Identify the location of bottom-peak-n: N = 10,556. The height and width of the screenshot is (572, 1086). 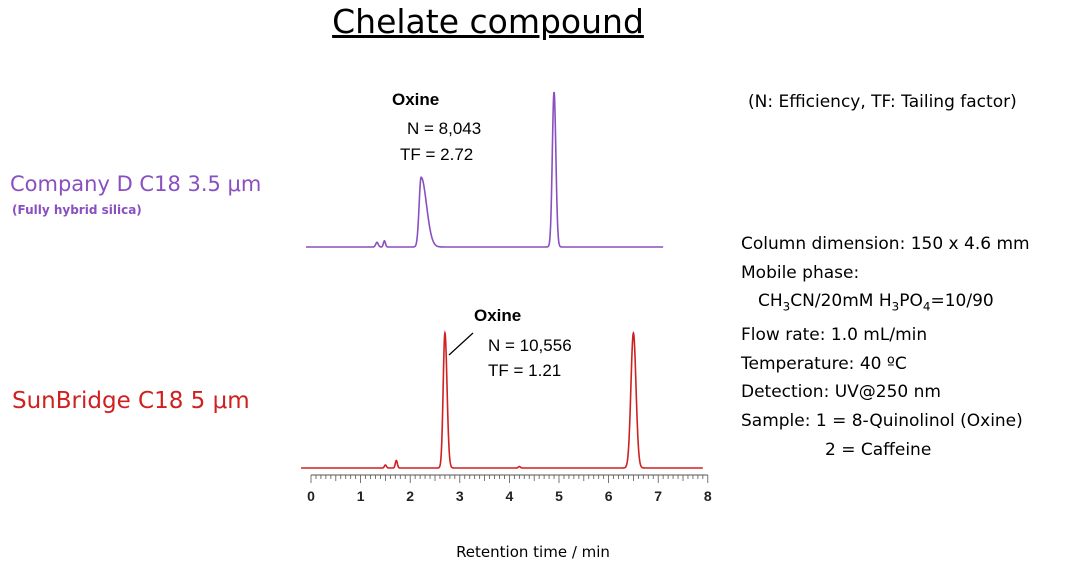
(530, 345).